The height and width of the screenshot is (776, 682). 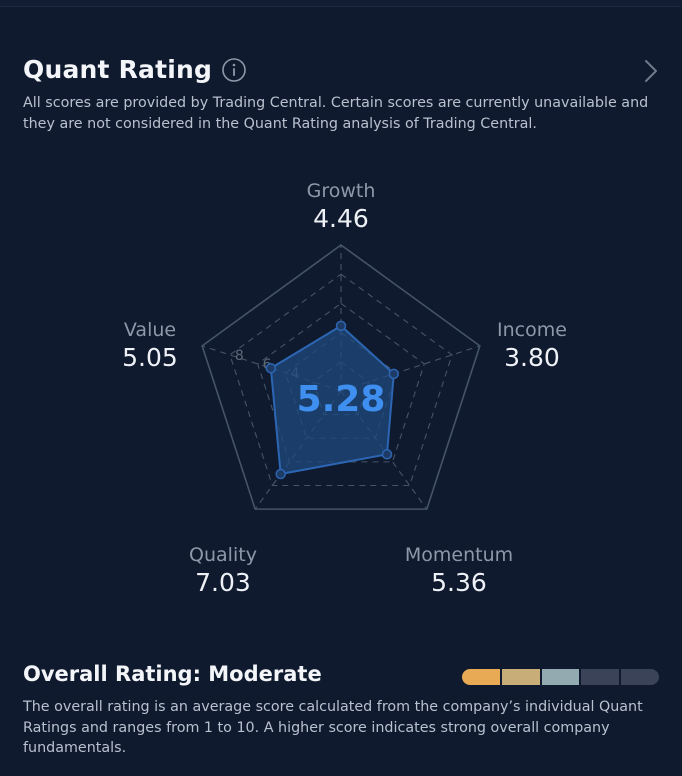 What do you see at coordinates (150, 330) in the screenshot?
I see `axis-name: Value` at bounding box center [150, 330].